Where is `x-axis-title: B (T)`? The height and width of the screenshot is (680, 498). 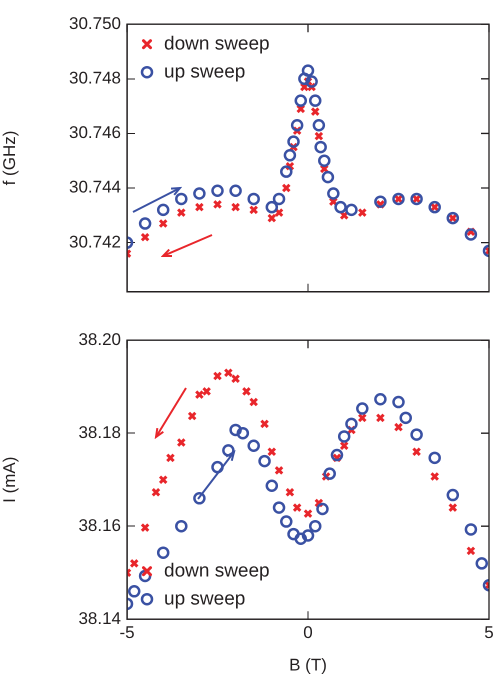 x-axis-title: B (T) is located at coordinates (308, 664).